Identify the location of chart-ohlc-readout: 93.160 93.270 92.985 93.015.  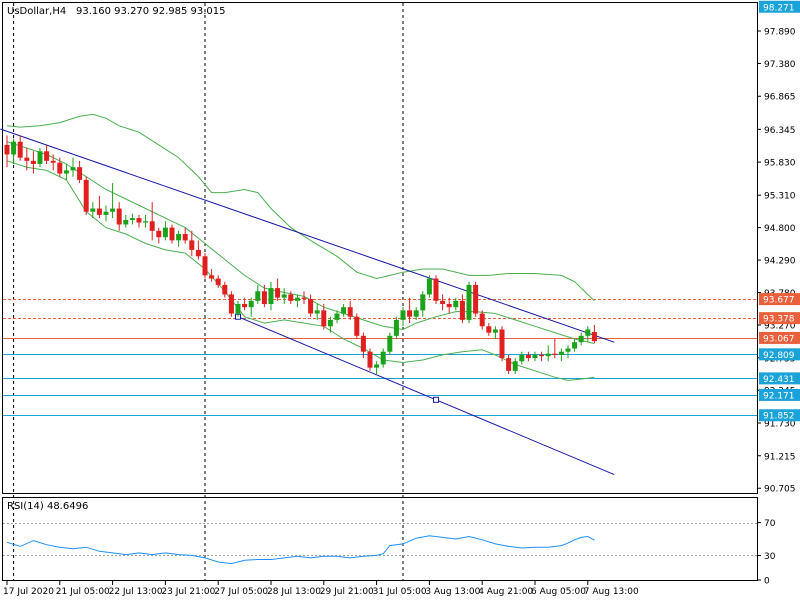
(151, 11).